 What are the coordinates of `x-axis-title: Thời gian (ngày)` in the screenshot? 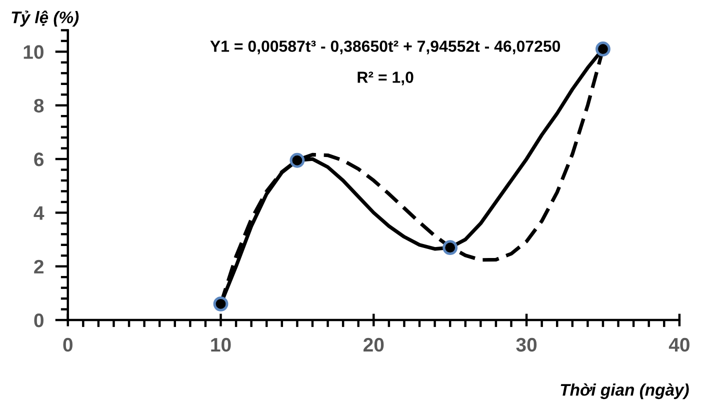 It's located at (624, 391).